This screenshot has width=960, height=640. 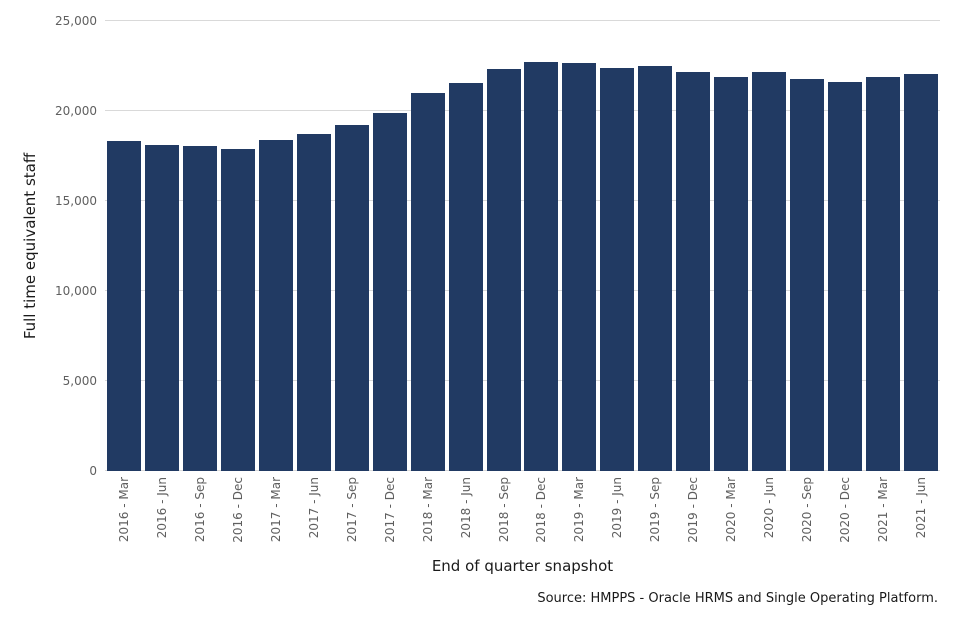 I want to click on x-tick-slot: 2018 - Mar, so click(x=428, y=517).